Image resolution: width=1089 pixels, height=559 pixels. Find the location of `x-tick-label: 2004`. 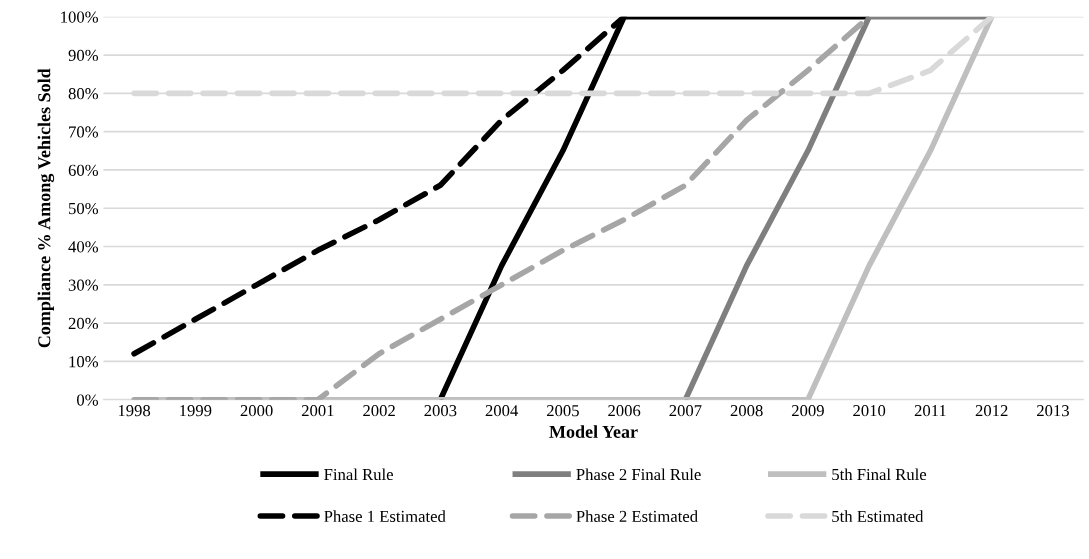

x-tick-label: 2004 is located at coordinates (502, 411).